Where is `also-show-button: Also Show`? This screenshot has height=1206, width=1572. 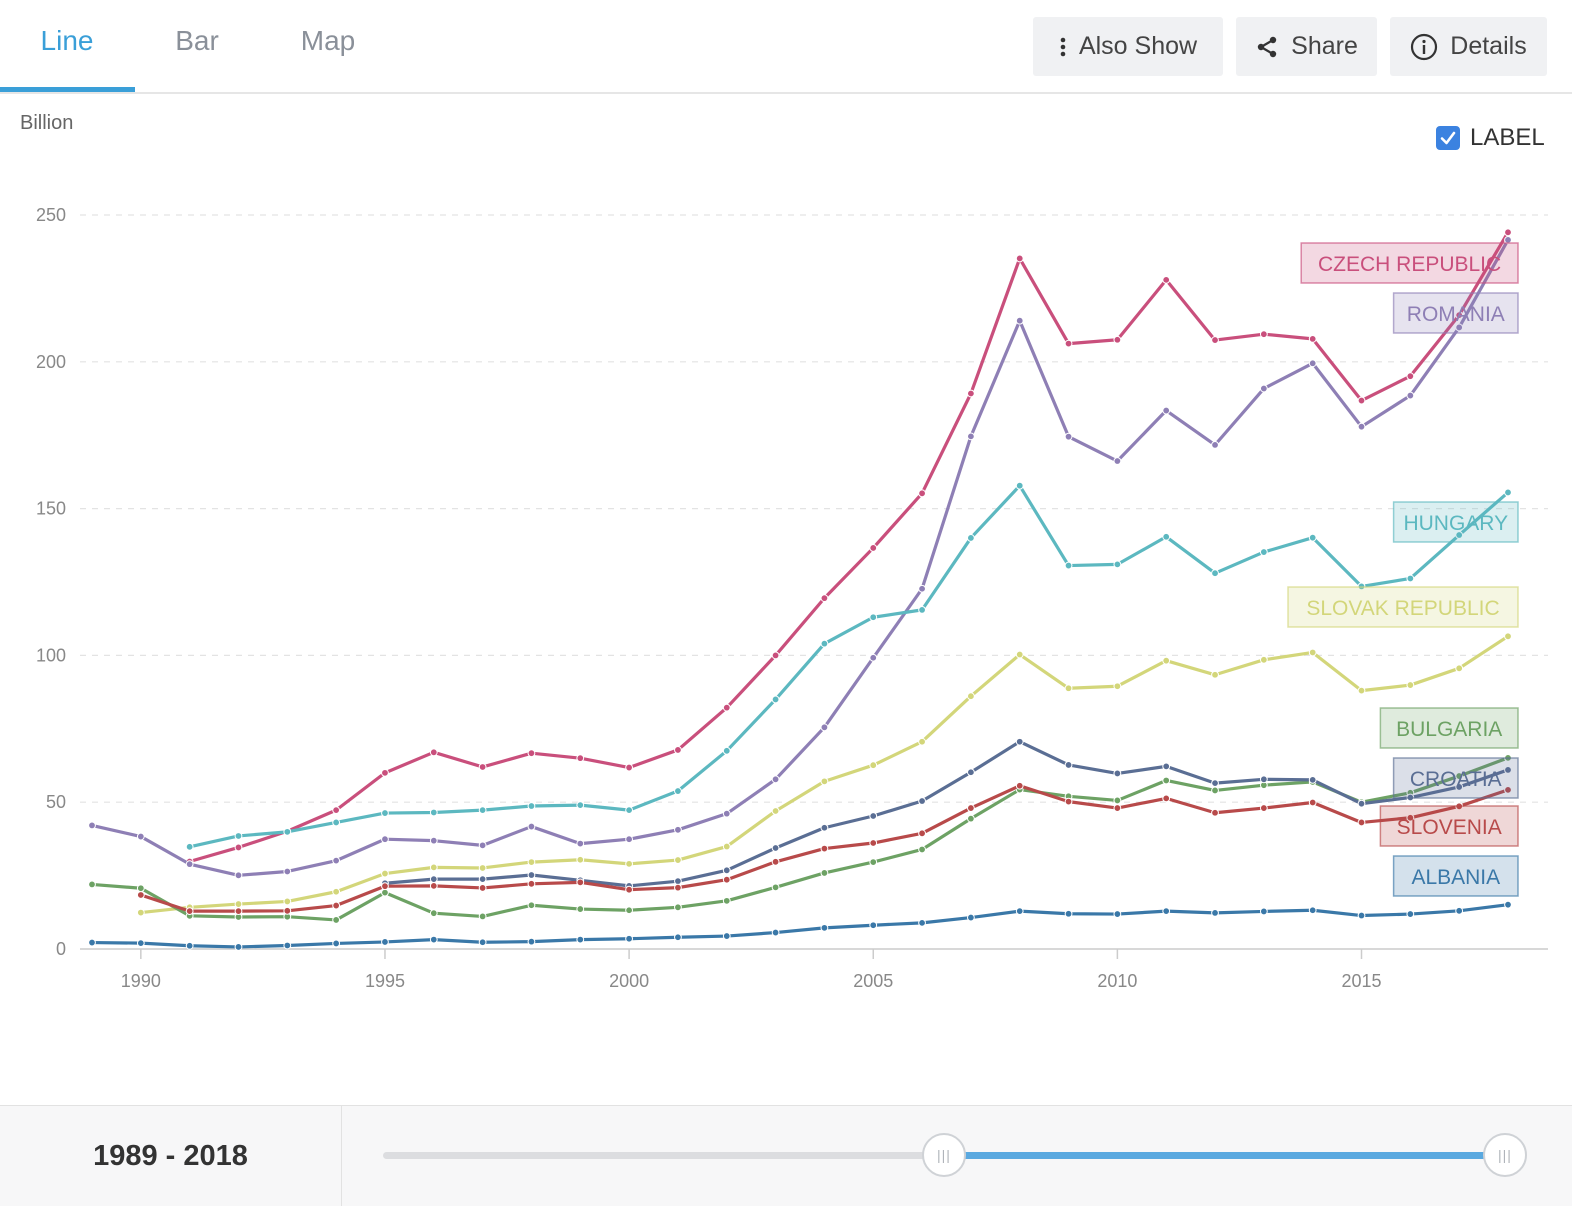
also-show-button: Also Show is located at coordinates (1128, 46).